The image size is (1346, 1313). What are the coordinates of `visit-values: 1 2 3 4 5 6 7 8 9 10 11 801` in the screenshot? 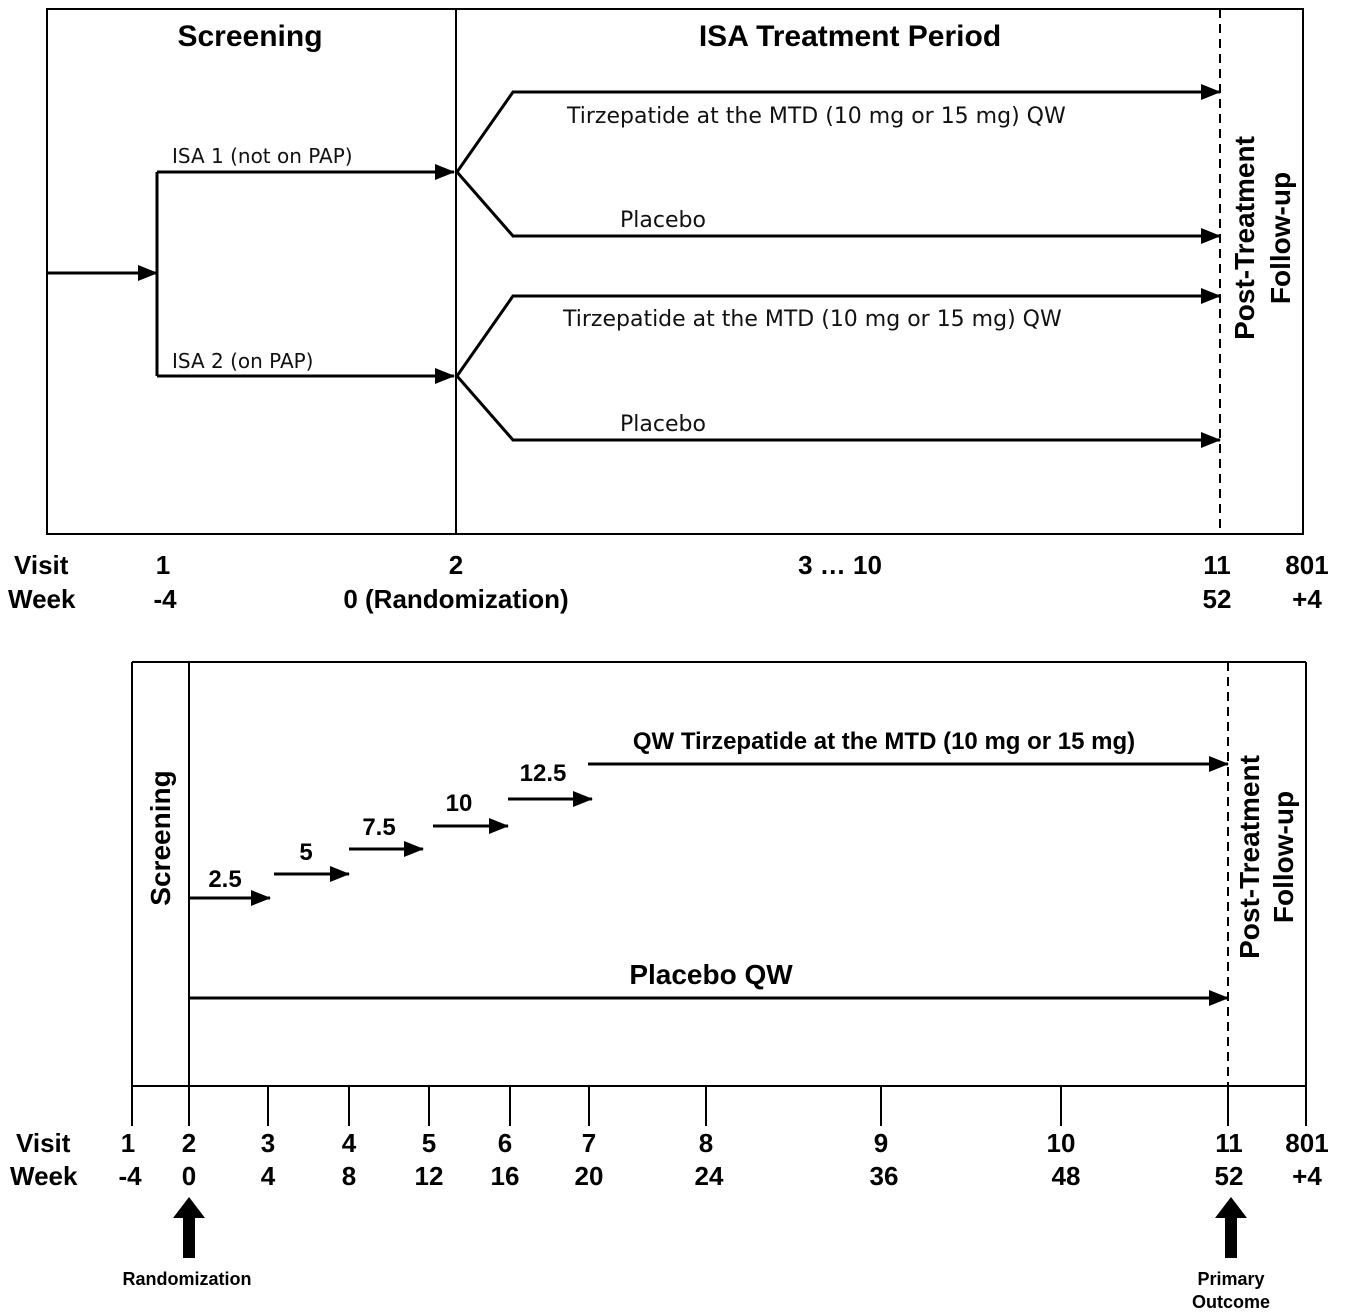 It's located at (725, 1143).